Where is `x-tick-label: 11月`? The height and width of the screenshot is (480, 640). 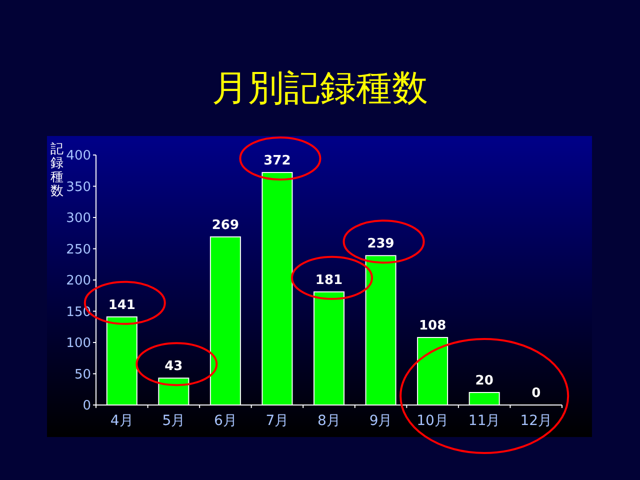 x-tick-label: 11月 is located at coordinates (484, 421).